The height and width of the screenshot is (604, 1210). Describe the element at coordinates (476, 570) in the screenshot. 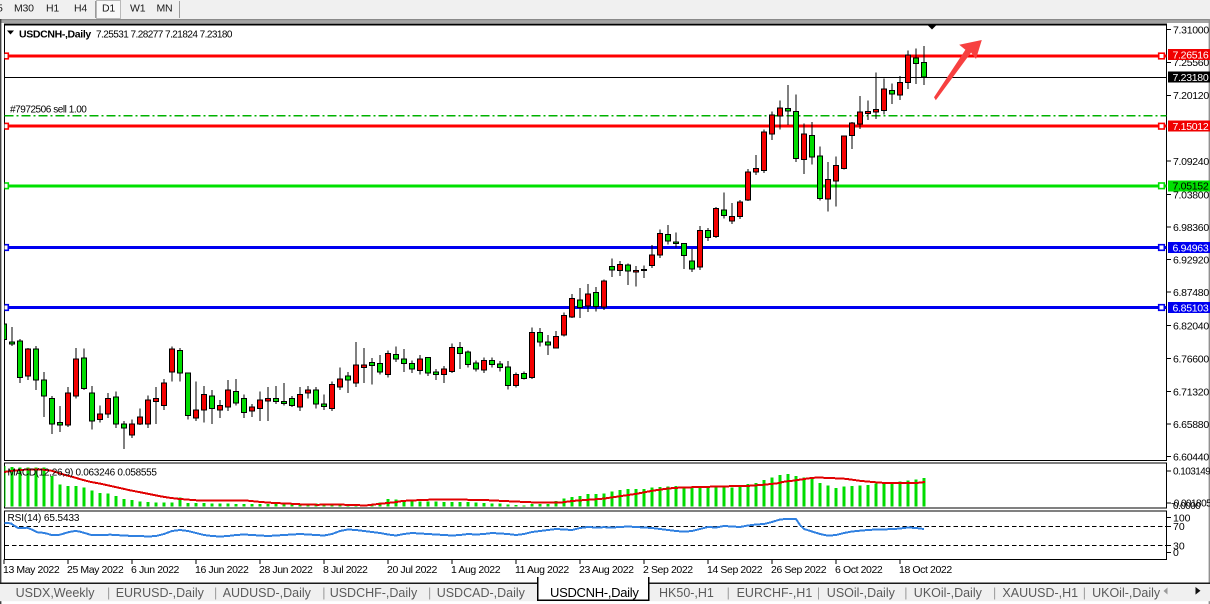

I see `svg-text: 1 Aug 2022` at that location.